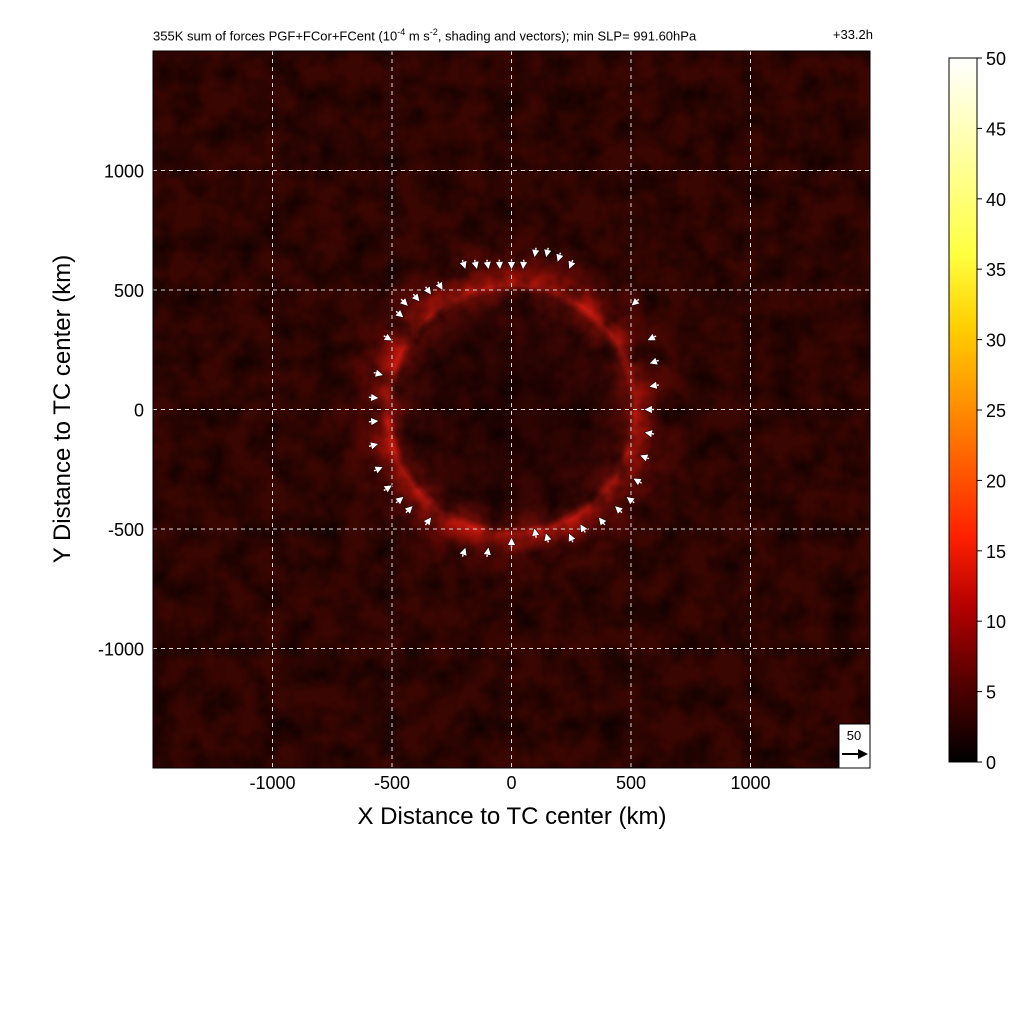 The height and width of the screenshot is (1024, 1024). I want to click on reference-vector-box: 50, so click(854, 746).